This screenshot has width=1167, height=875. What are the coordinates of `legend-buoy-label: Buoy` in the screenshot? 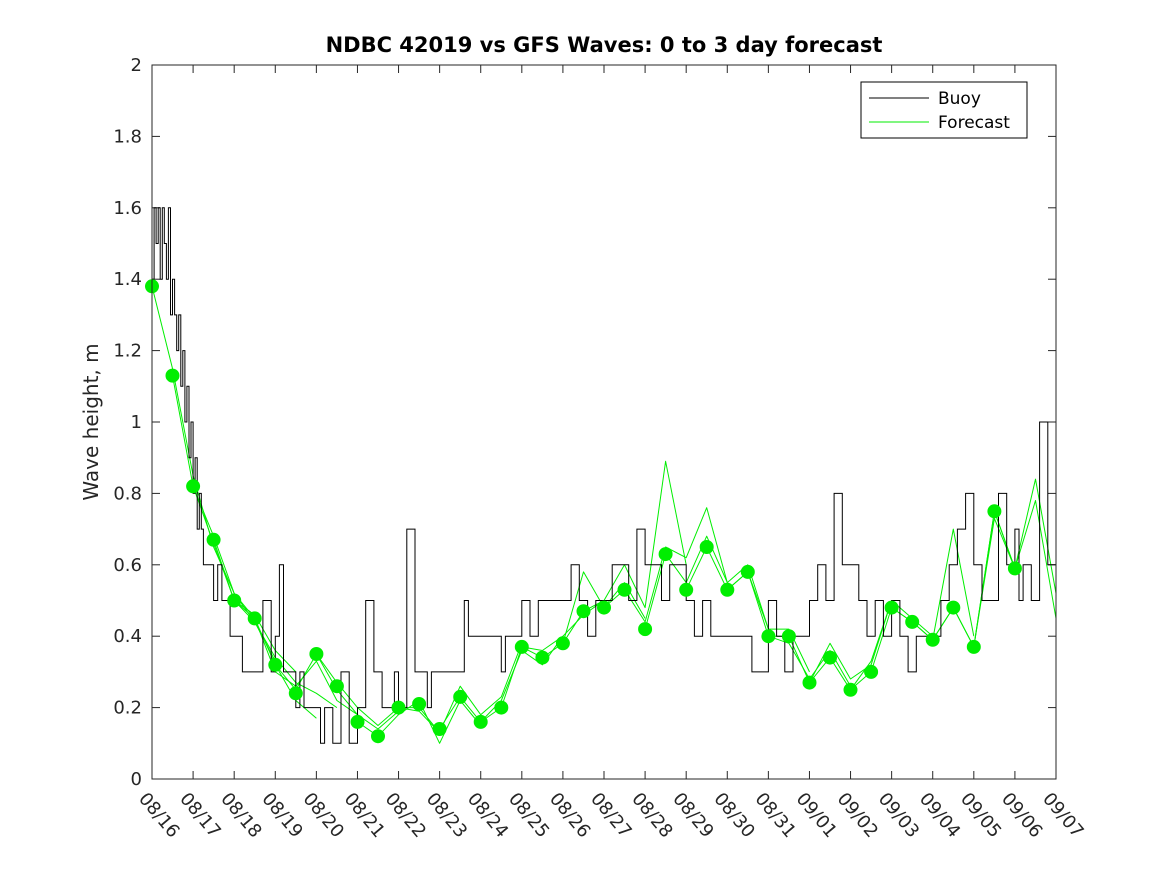 It's located at (959, 99).